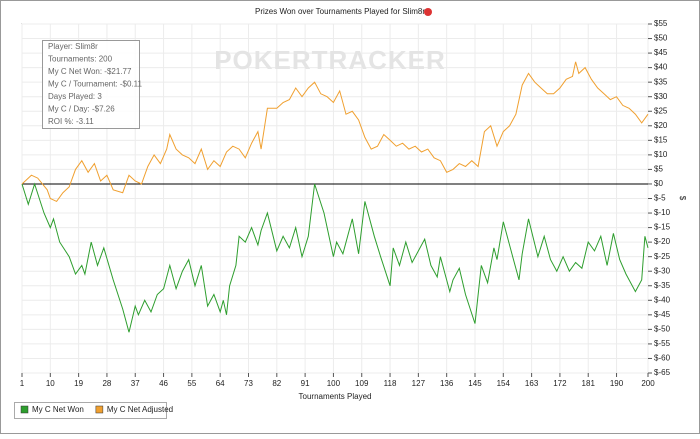 The width and height of the screenshot is (700, 439). What do you see at coordinates (419, 383) in the screenshot?
I see `x-tick-label: 127` at bounding box center [419, 383].